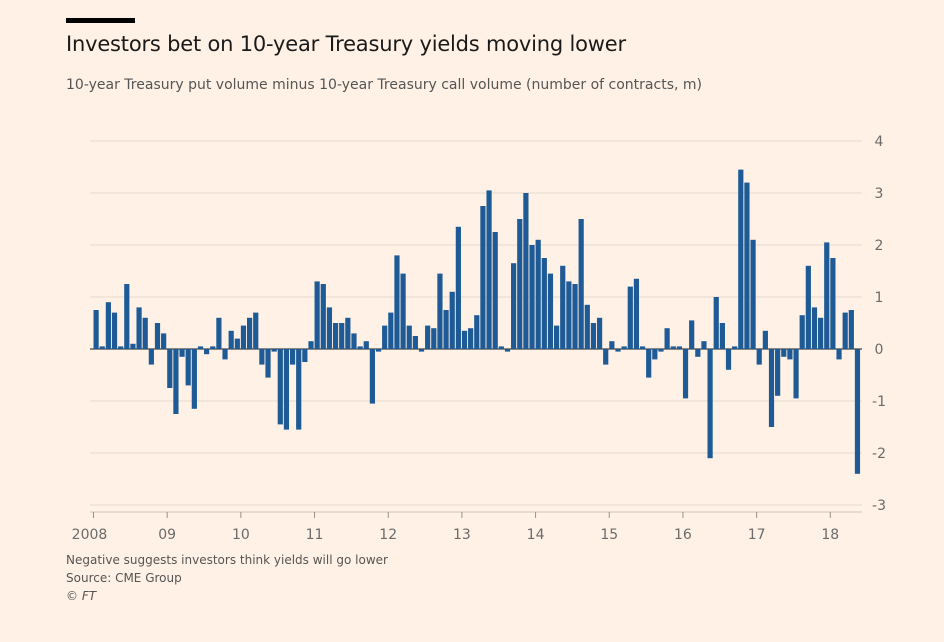 This screenshot has height=642, width=944. What do you see at coordinates (100, 20) in the screenshot?
I see `header-accent-bar` at bounding box center [100, 20].